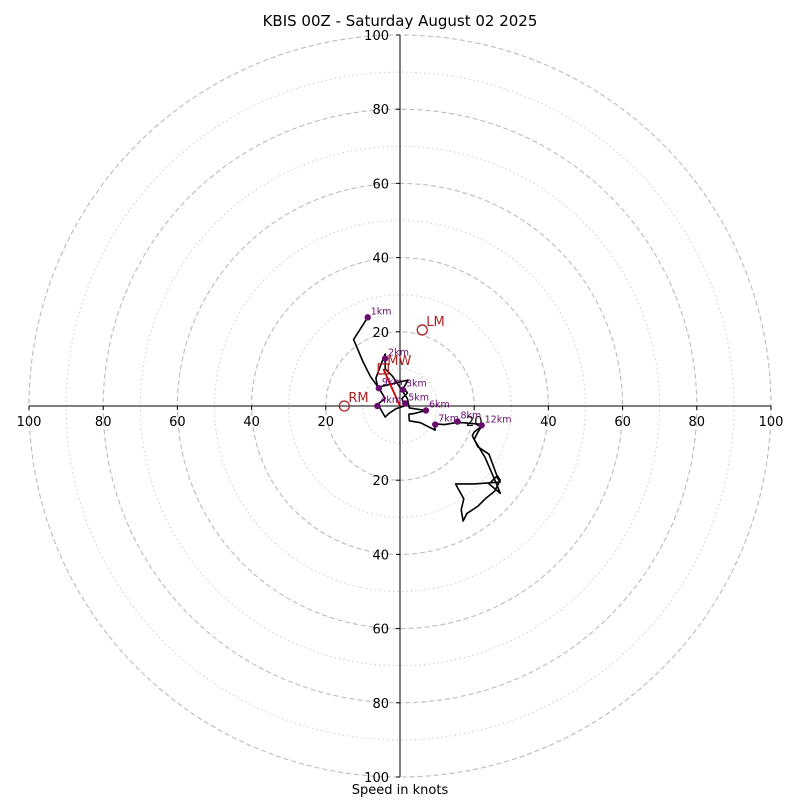  I want to click on storm-motion-mw-marker, so click(383, 369).